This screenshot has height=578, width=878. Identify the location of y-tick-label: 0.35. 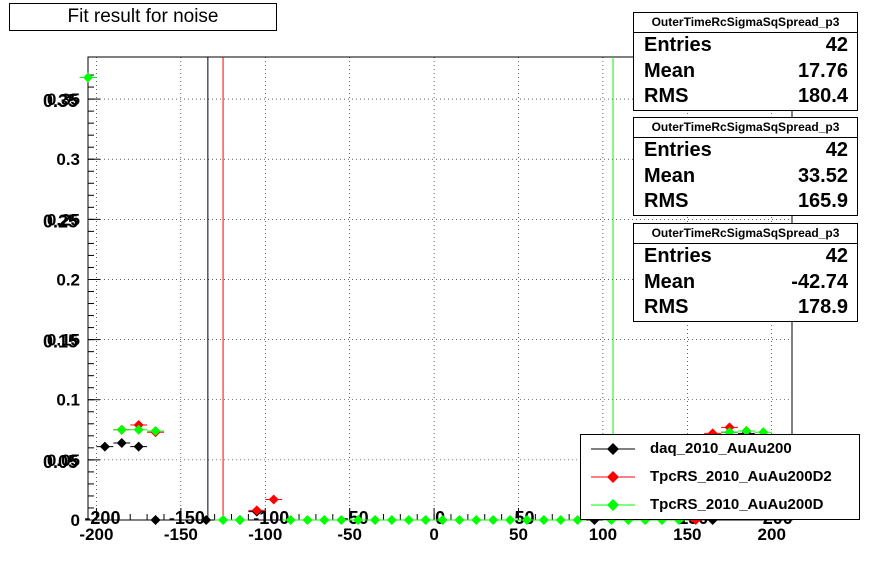
(63, 99).